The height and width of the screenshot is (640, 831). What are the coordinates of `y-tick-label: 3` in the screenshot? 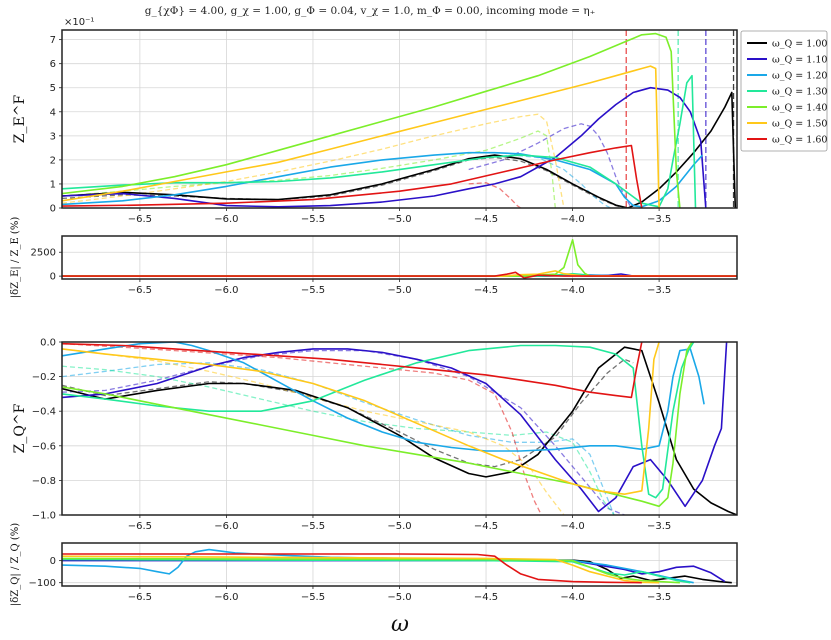 It's located at (53, 136).